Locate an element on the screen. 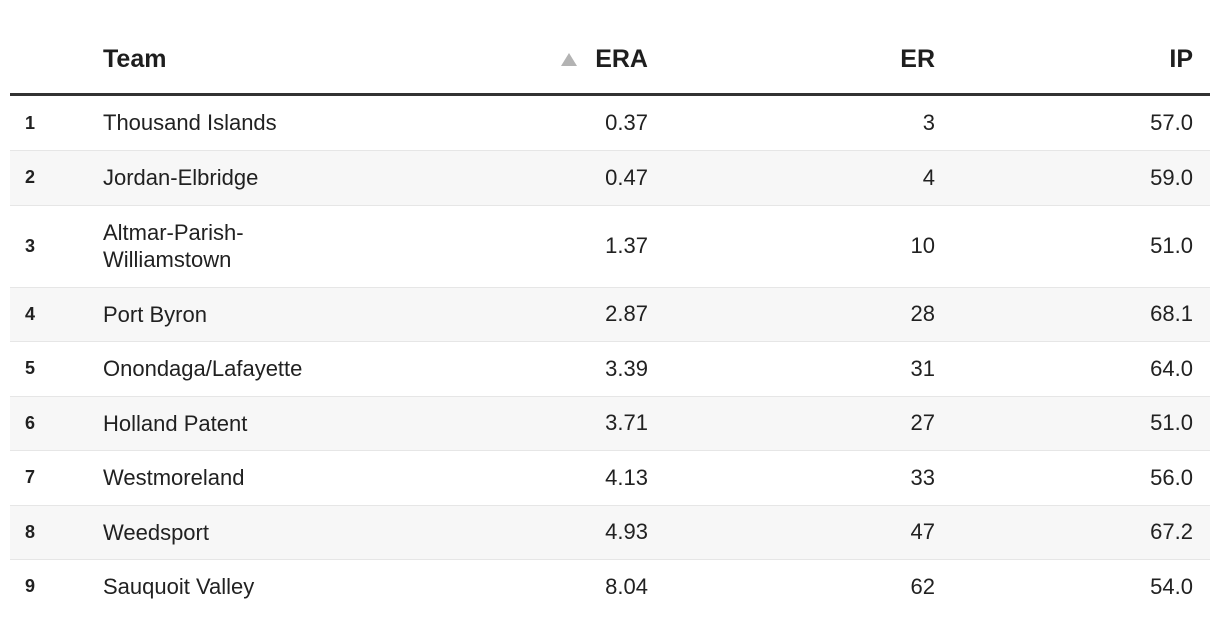  column-header-era-label: ERA is located at coordinates (621, 59).